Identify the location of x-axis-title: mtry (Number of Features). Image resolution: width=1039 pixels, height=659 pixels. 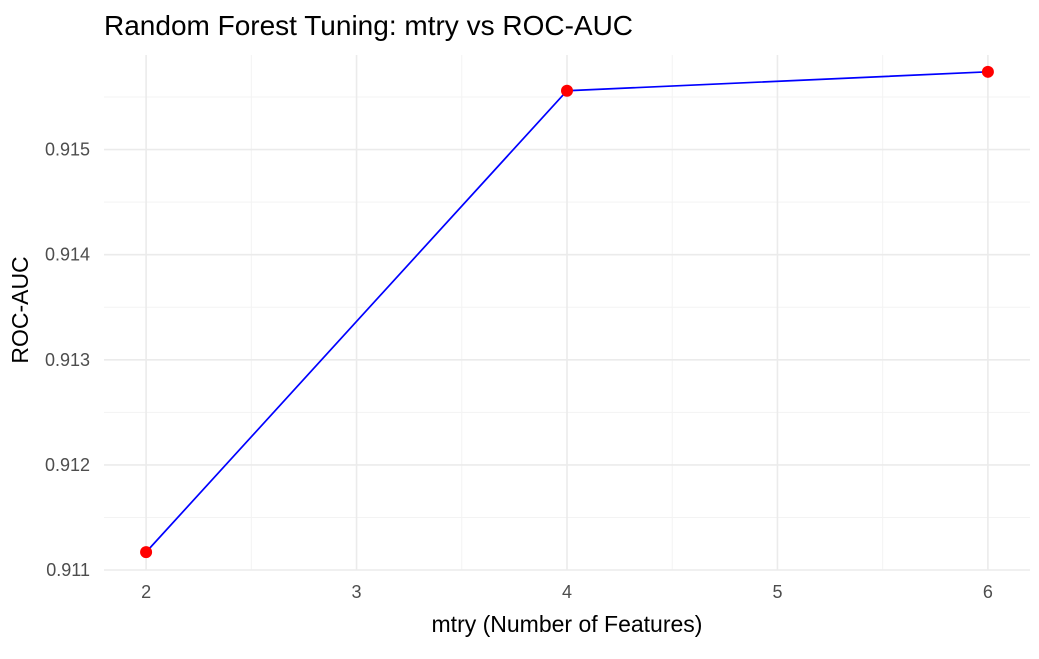
(567, 624).